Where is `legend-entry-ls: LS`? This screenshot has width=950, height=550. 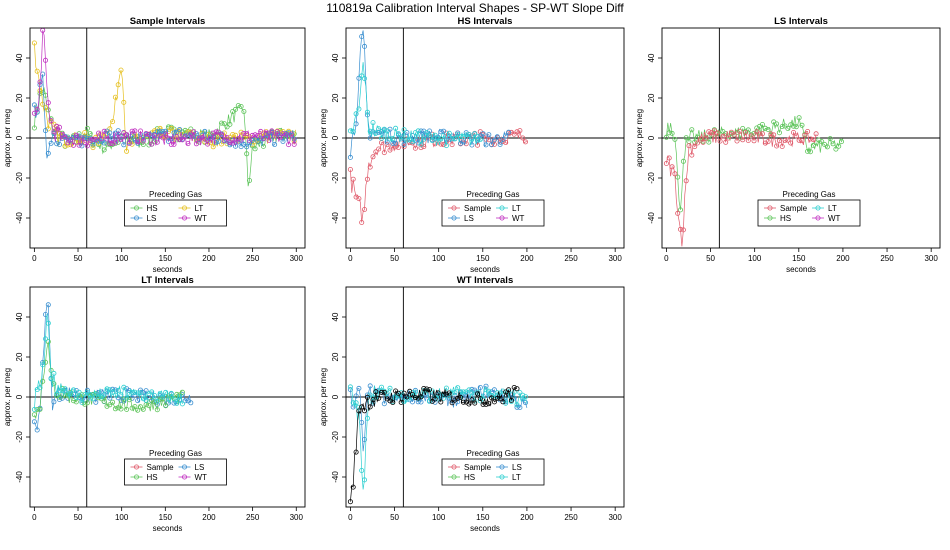
legend-entry-ls: LS is located at coordinates (517, 467).